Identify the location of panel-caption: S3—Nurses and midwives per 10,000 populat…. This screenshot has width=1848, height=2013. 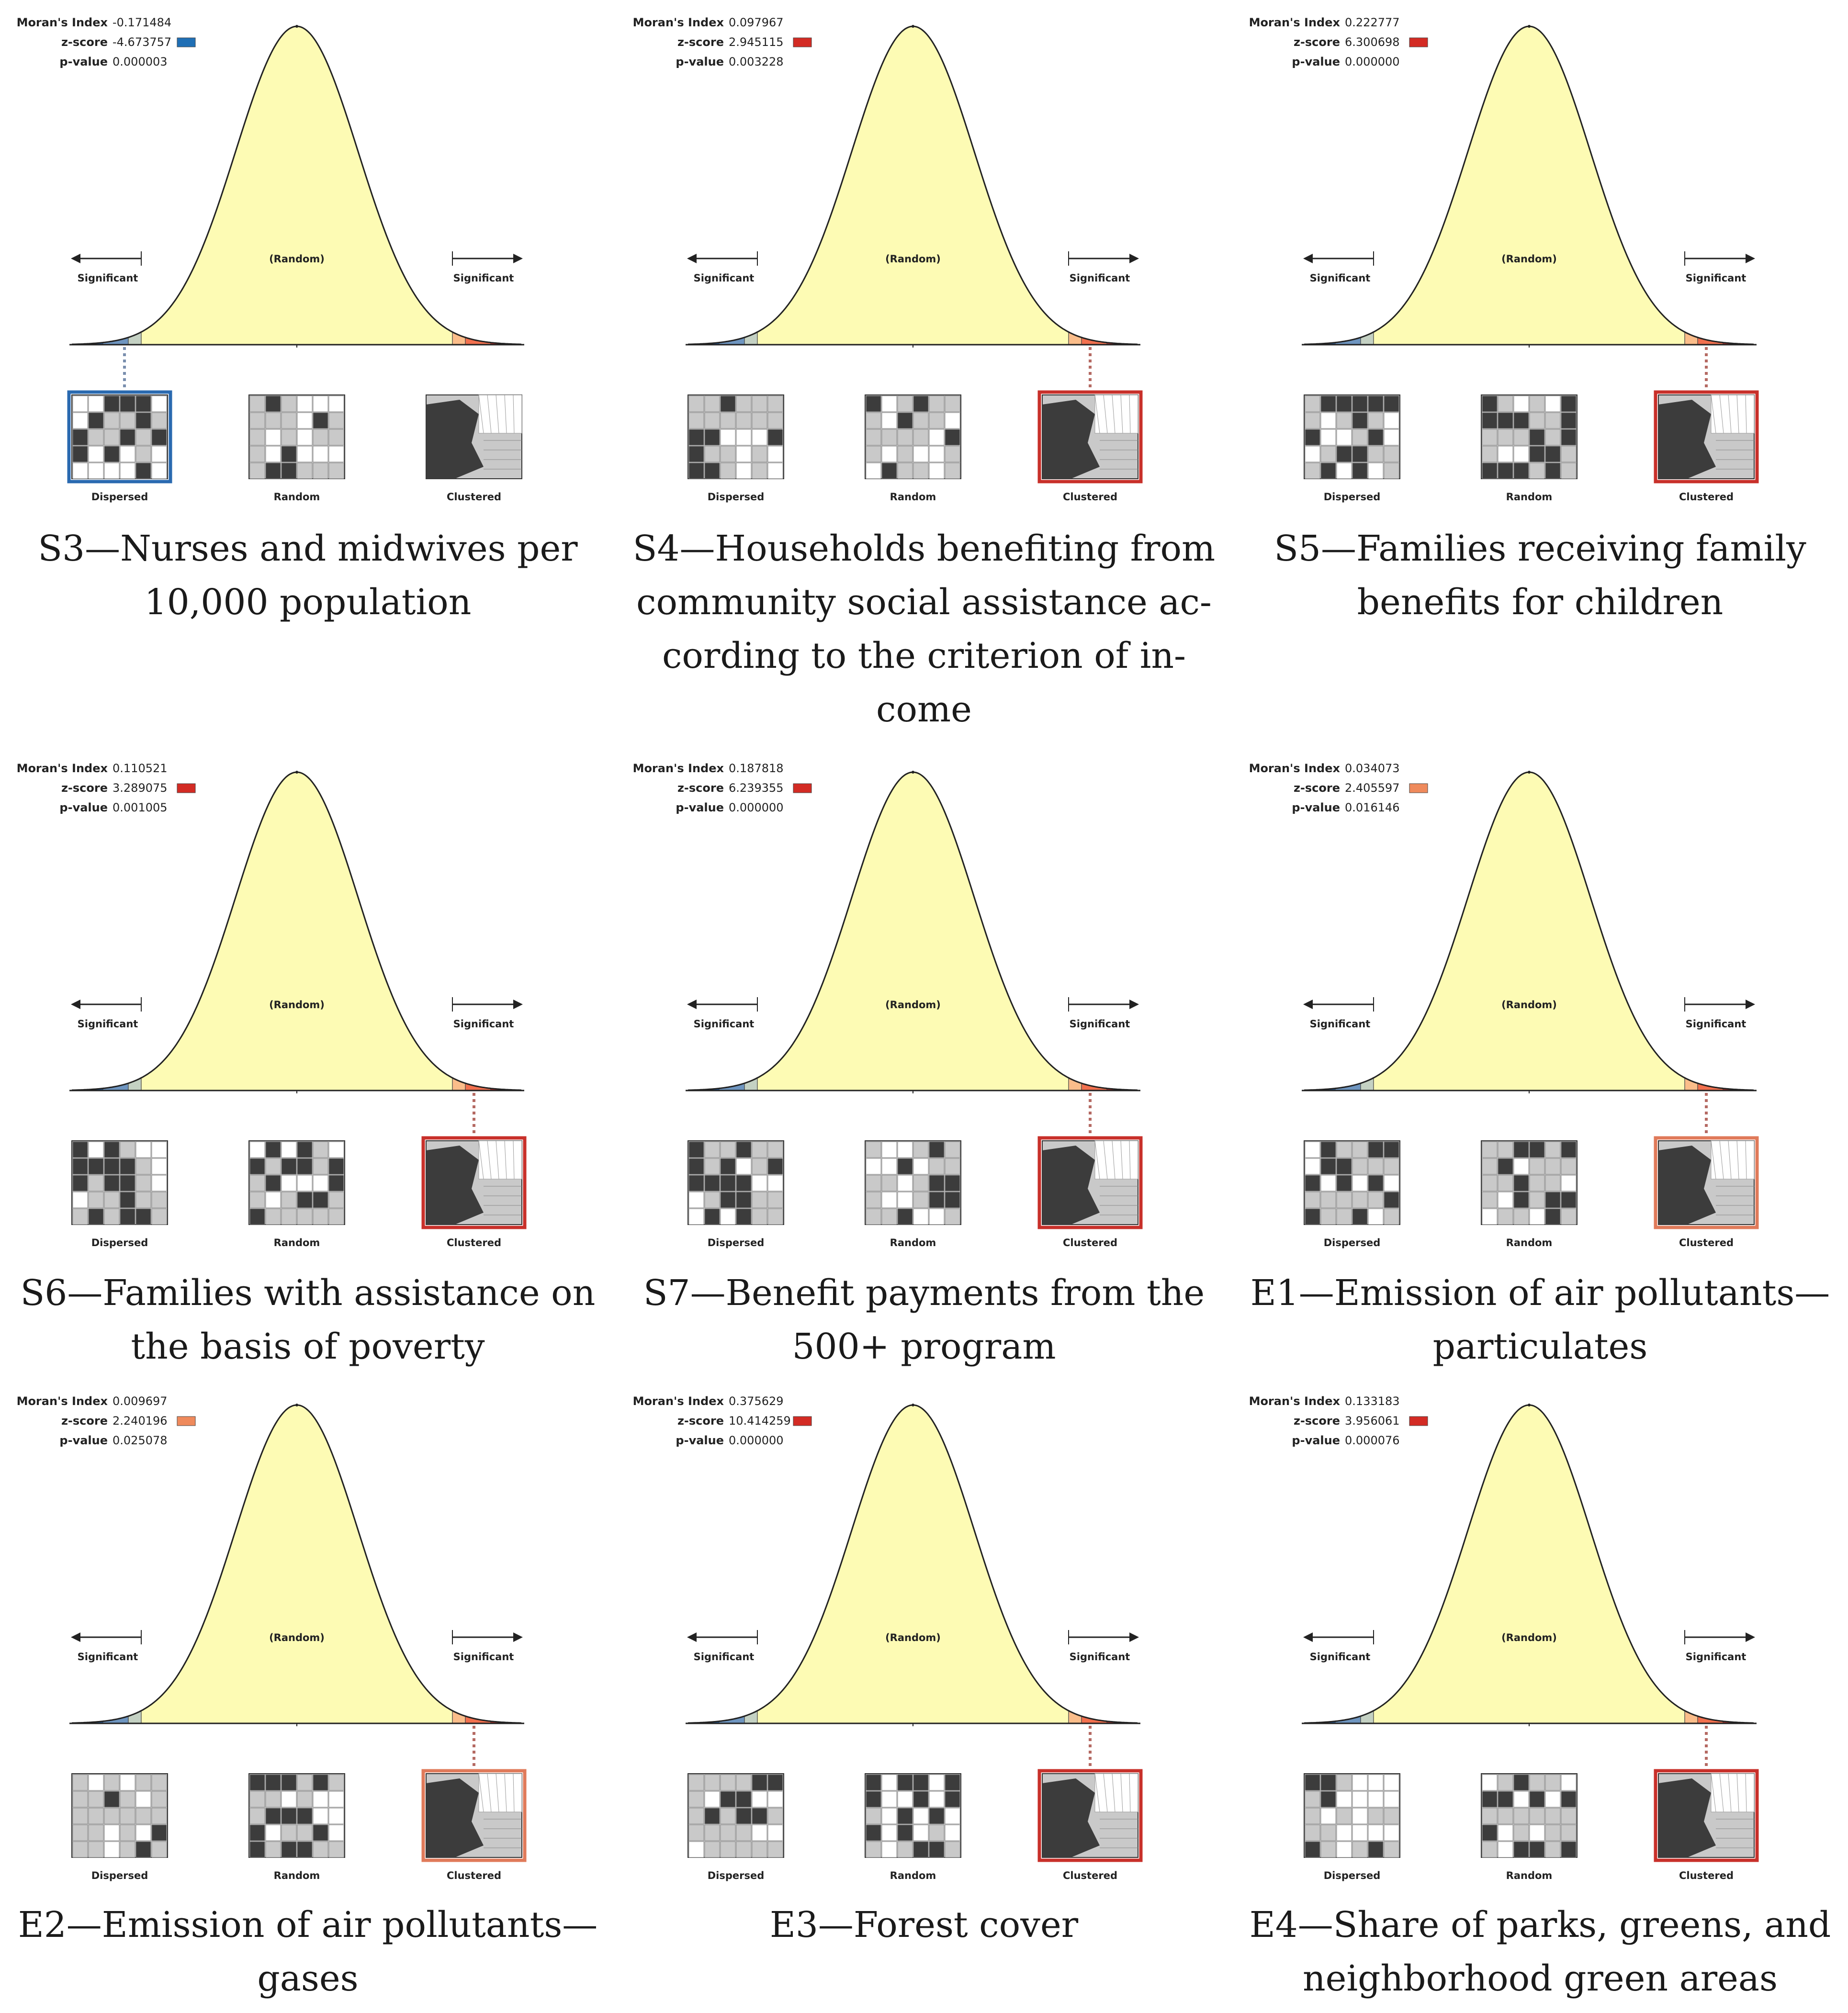
(308, 575).